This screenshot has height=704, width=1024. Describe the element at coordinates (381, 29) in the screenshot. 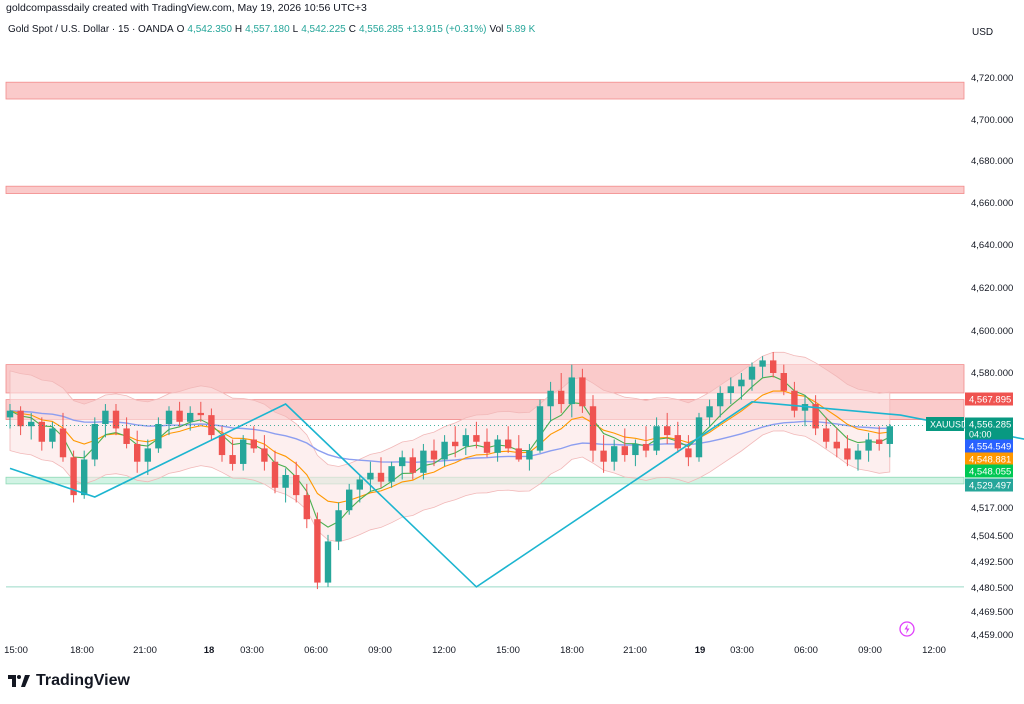

I see `close-value: 4,556.285` at that location.